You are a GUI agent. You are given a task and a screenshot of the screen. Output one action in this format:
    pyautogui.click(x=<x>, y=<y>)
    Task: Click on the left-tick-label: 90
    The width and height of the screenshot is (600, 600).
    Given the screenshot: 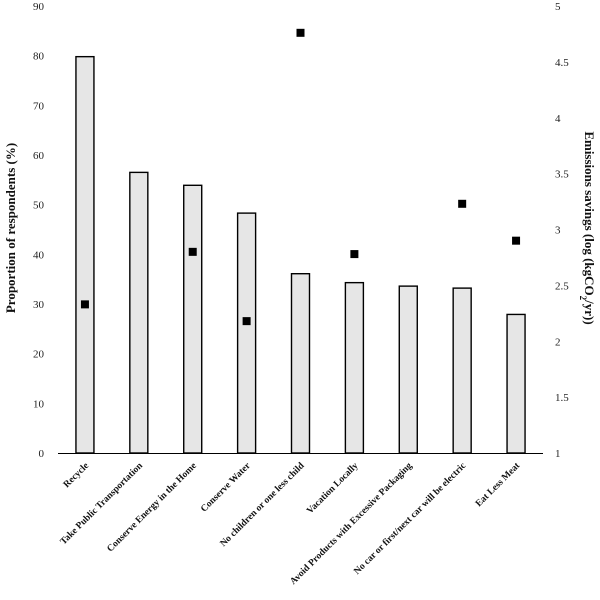 What is the action you would take?
    pyautogui.click(x=39, y=7)
    